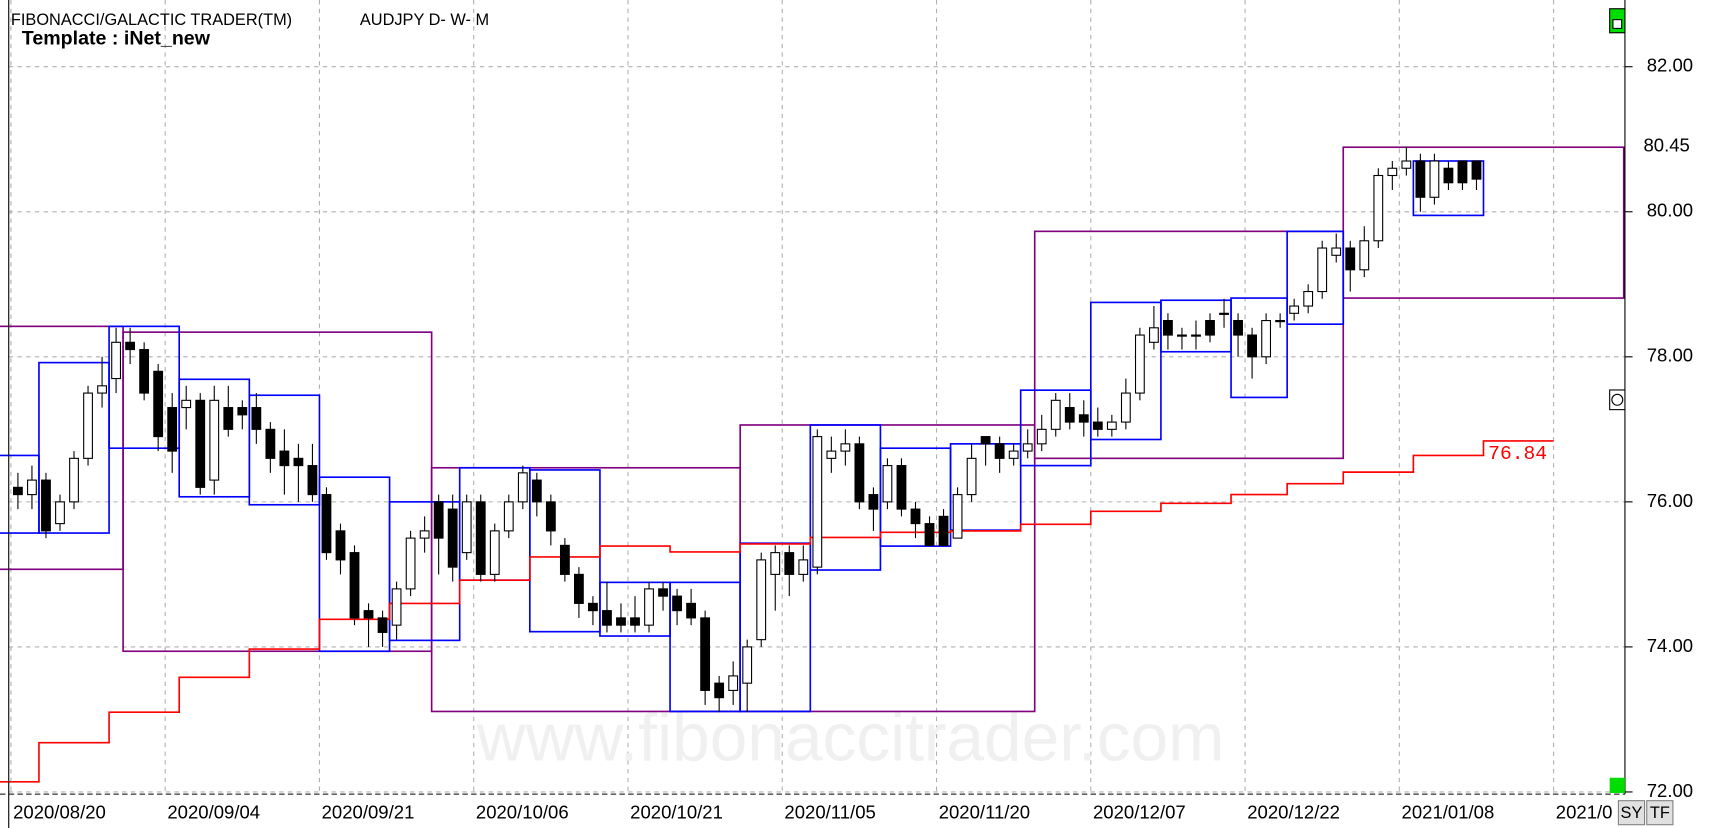 This screenshot has height=828, width=1710. I want to click on x-tick-label: 2020/10/21, so click(676, 812).